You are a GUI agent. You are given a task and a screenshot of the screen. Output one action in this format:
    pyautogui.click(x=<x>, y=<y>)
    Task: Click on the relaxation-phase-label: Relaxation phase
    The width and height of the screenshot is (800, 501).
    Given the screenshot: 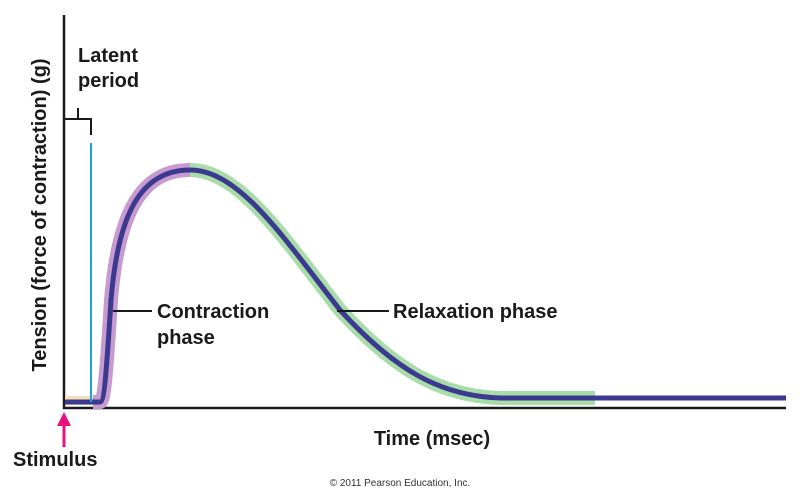 What is the action you would take?
    pyautogui.click(x=475, y=312)
    